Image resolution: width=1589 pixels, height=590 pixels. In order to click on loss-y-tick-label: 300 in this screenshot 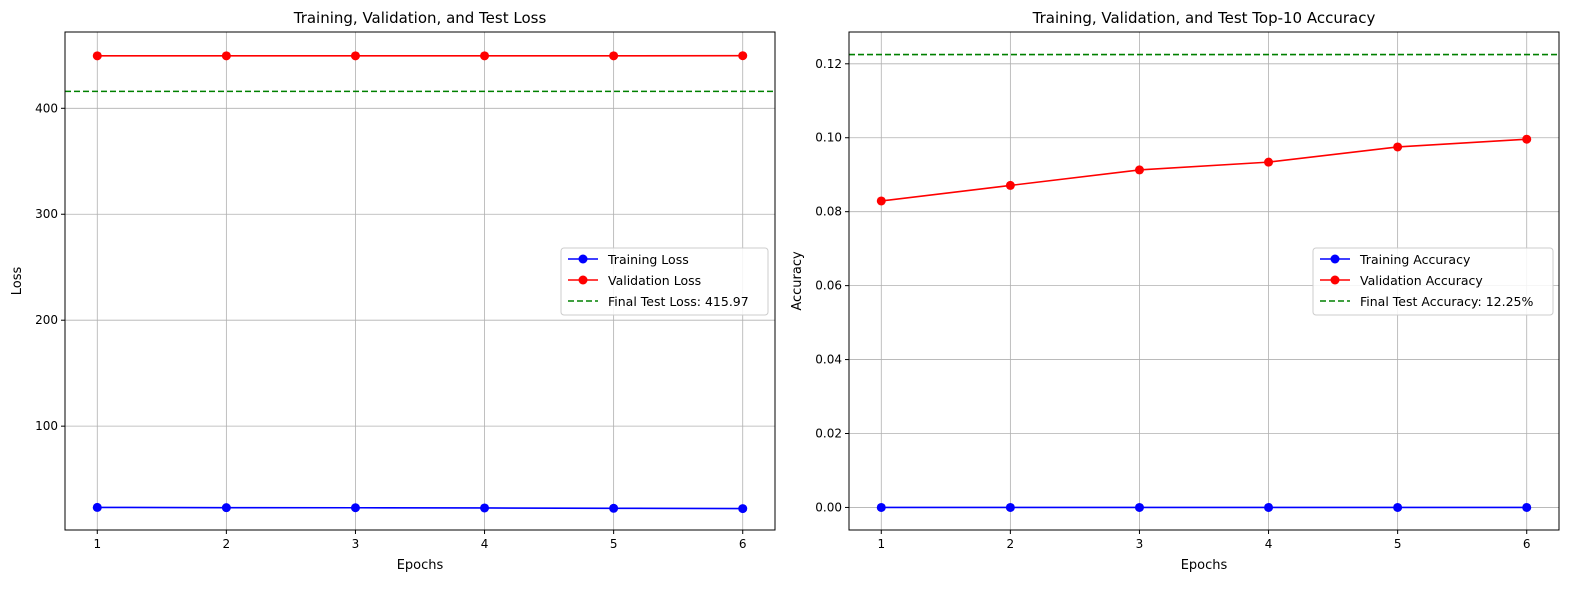, I will do `click(46, 214)`.